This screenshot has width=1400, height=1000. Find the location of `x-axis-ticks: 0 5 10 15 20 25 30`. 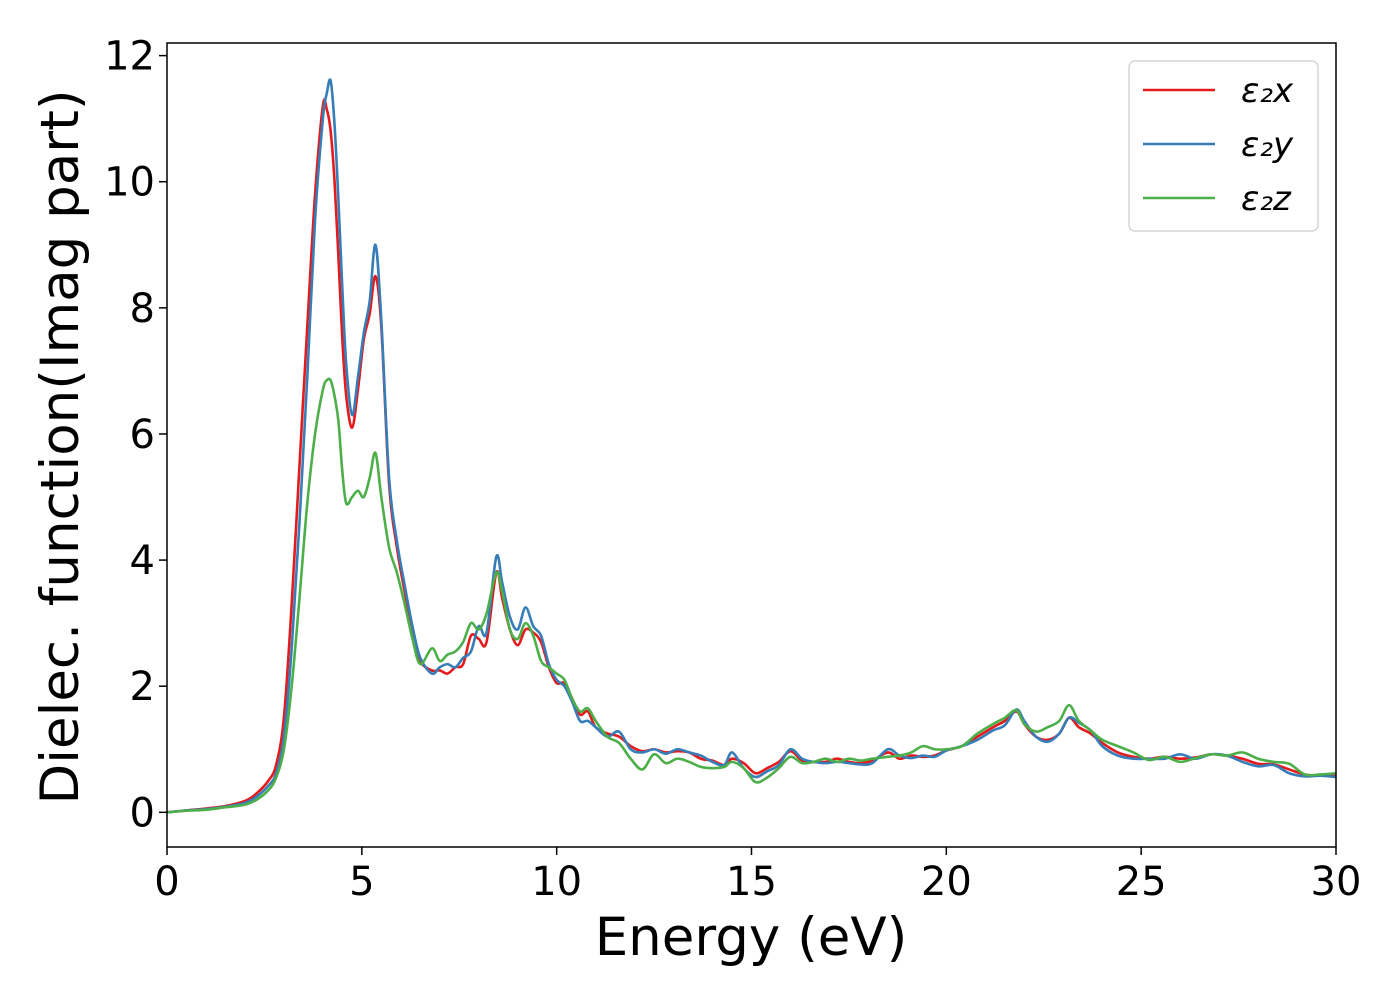

x-axis-ticks: 0 5 10 15 20 25 30 is located at coordinates (757, 876).